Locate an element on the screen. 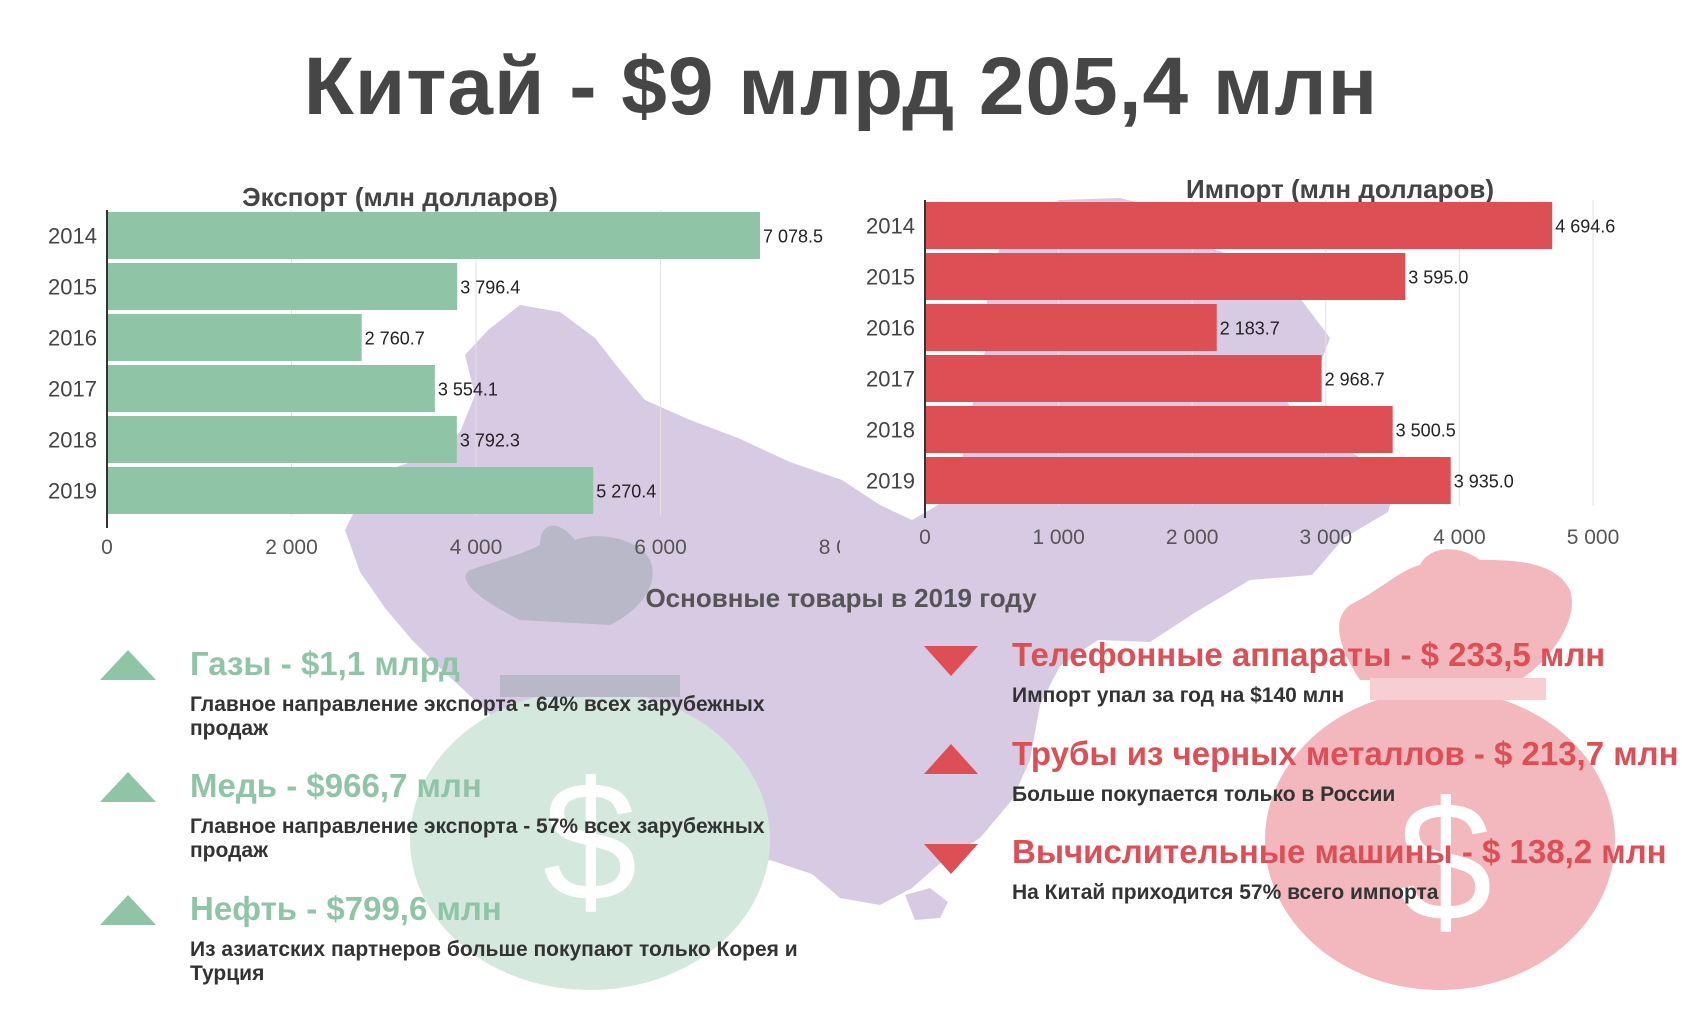  import-good-head: Телефонные аппараты - $ 233,5 млн is located at coordinates (1309, 654).